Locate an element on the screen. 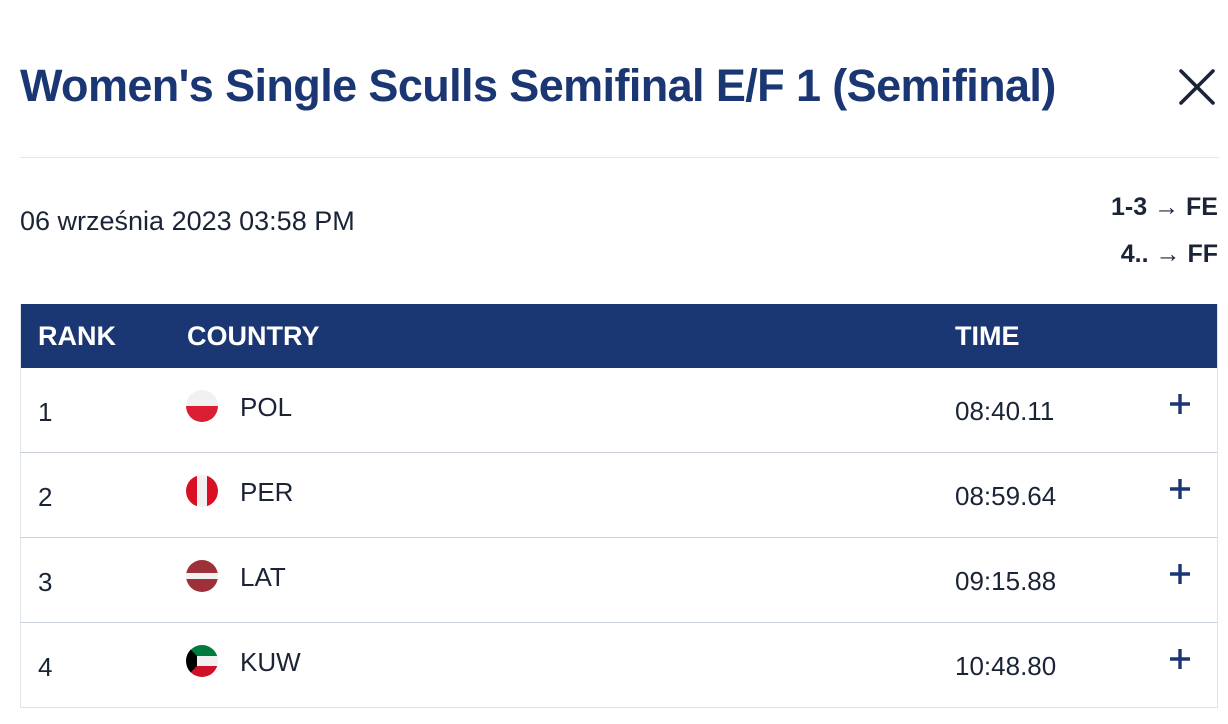 Image resolution: width=1228 pixels, height=724 pixels. latvia-flag-icon is located at coordinates (202, 576).